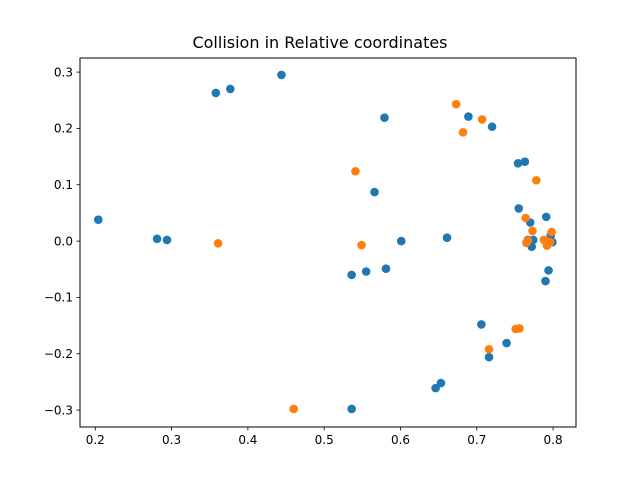  What do you see at coordinates (476, 440) in the screenshot?
I see `x-tick-label: 0.7` at bounding box center [476, 440].